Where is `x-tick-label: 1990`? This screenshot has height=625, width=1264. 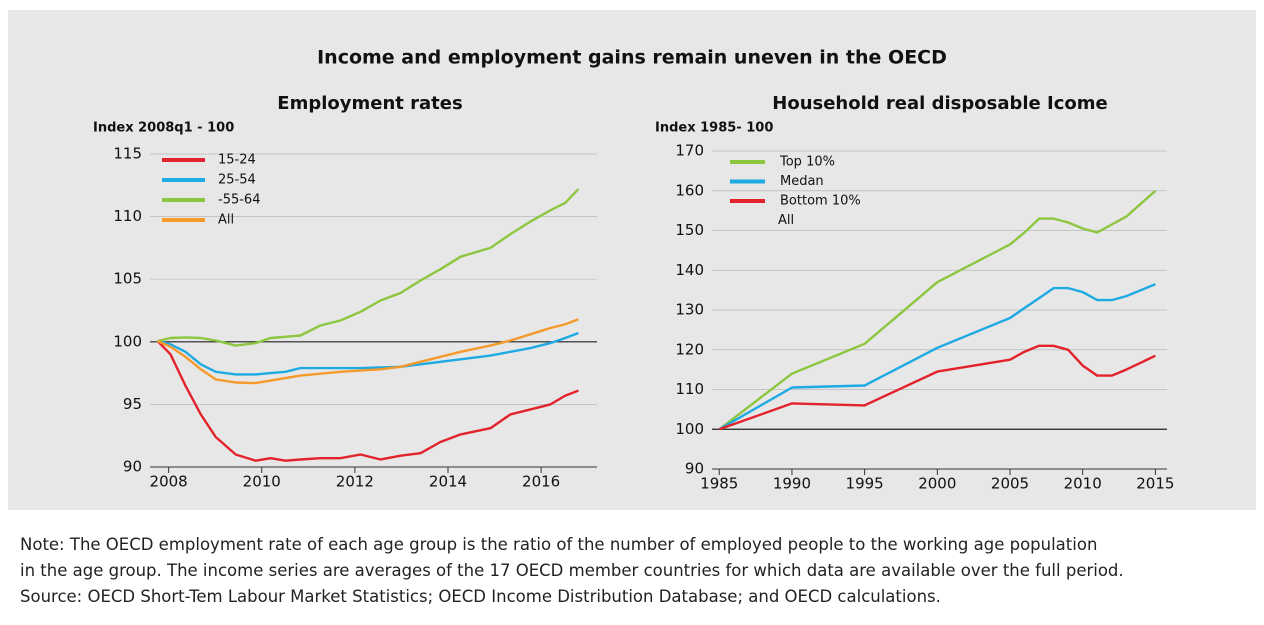 x-tick-label: 1990 is located at coordinates (792, 484).